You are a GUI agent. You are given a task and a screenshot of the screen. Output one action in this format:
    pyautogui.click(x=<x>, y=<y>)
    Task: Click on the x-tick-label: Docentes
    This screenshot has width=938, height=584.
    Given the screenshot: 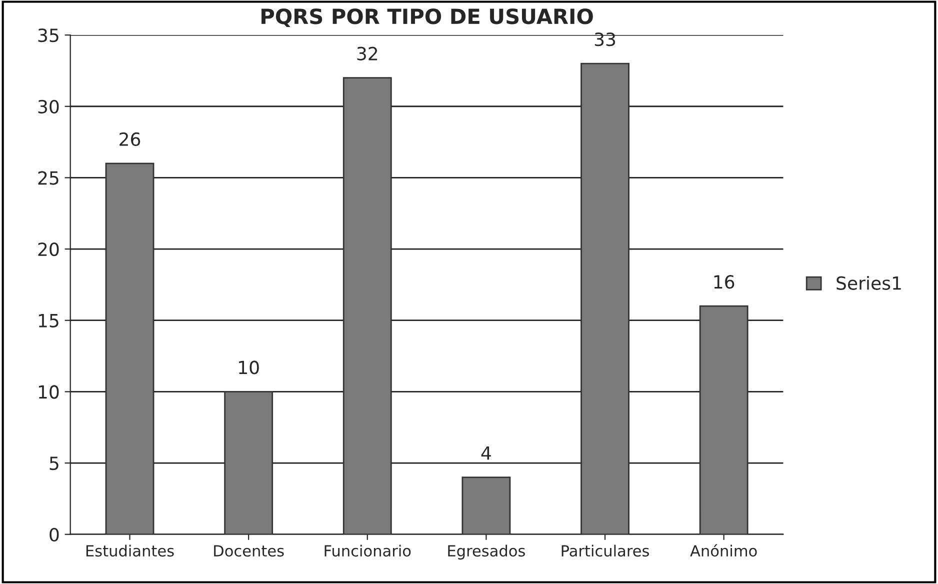 What is the action you would take?
    pyautogui.click(x=249, y=551)
    